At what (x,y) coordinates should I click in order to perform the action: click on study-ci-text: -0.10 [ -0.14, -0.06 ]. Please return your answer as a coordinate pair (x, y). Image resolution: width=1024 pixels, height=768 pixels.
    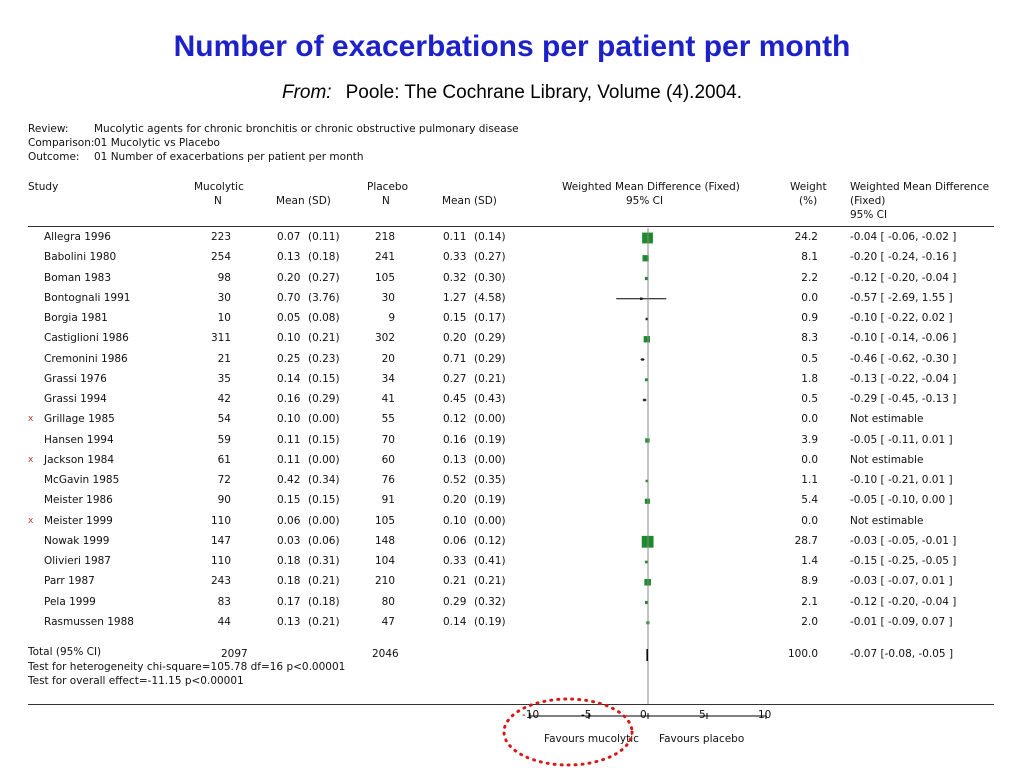
    Looking at the image, I should click on (903, 338).